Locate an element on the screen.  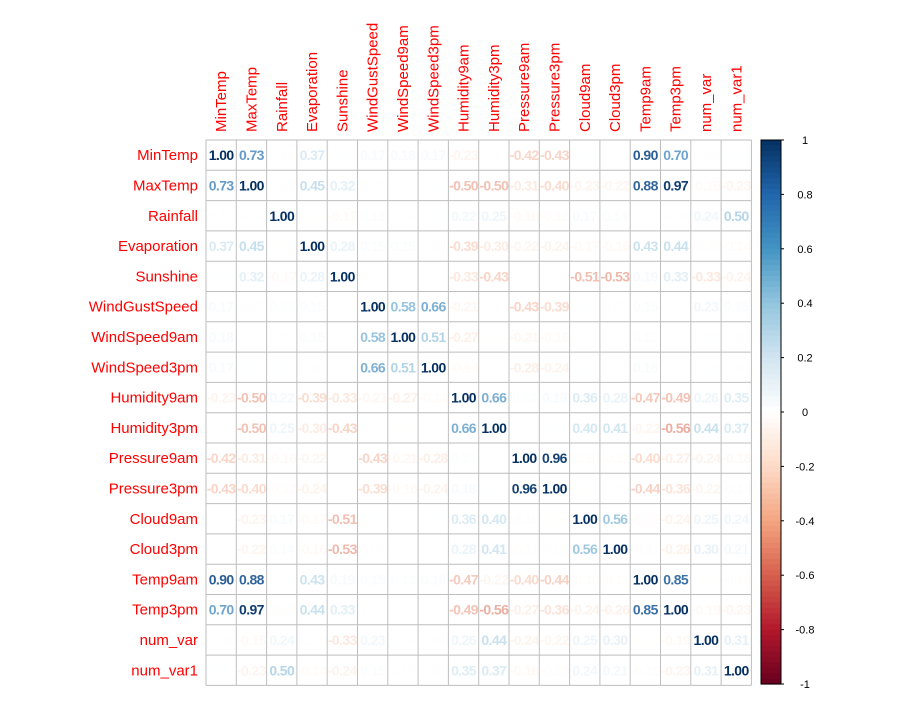
cell-value-Cloud3pm-num_var: 0.30 is located at coordinates (707, 549).